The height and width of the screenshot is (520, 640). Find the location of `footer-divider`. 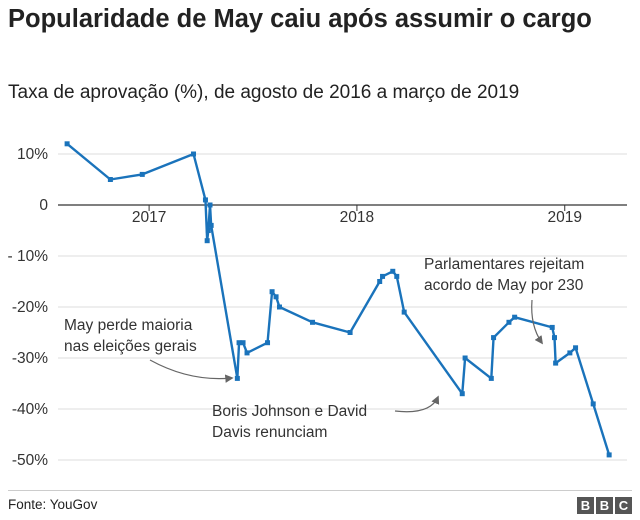

footer-divider is located at coordinates (320, 490).